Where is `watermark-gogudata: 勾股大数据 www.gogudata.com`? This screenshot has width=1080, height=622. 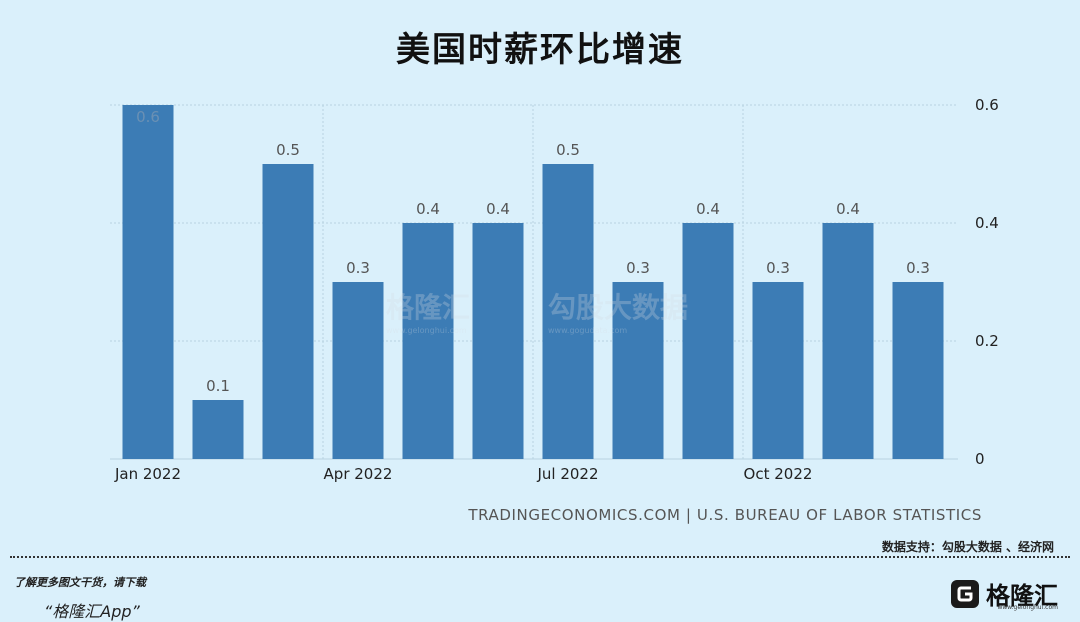 watermark-gogudata: 勾股大数据 www.gogudata.com is located at coordinates (618, 310).